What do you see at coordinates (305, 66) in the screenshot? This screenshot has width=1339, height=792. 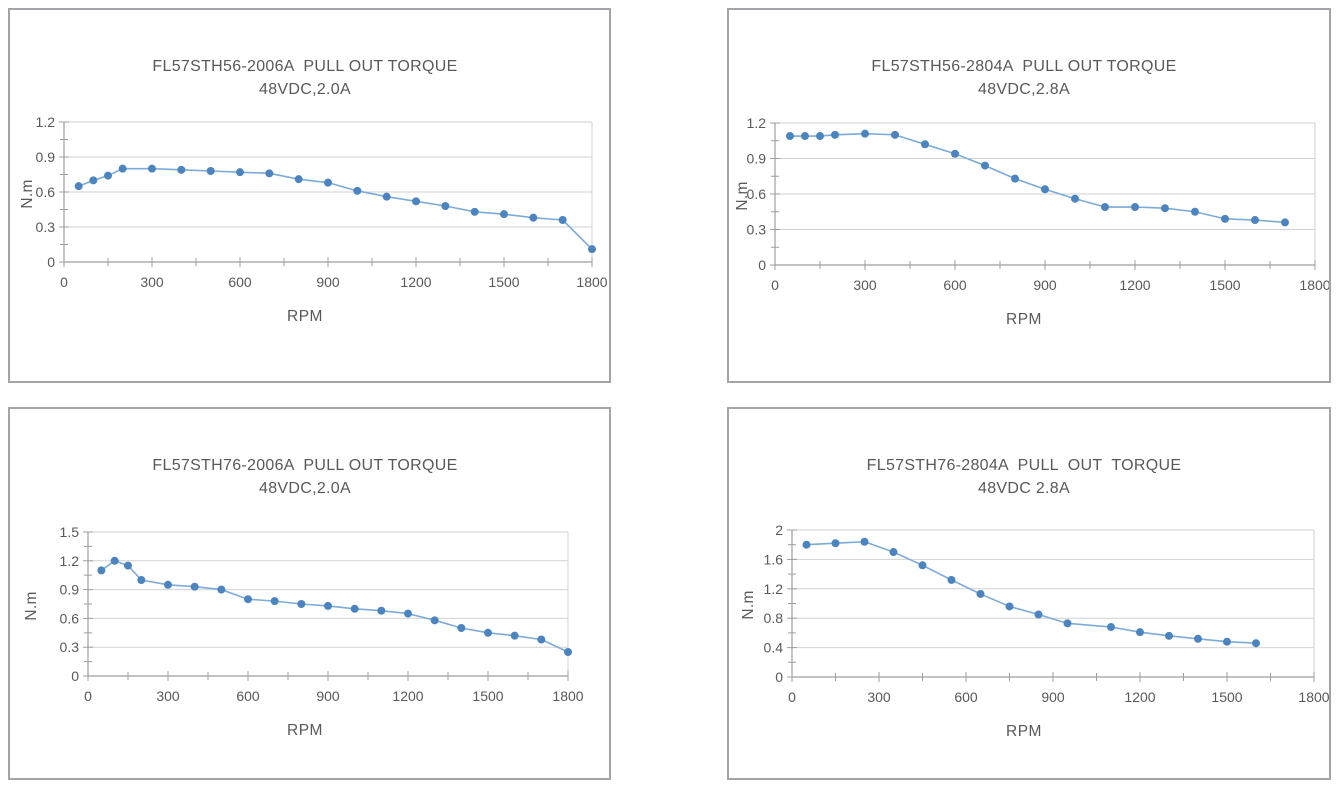 I see `chart-title: FL57STH56-2006A PULL OUT TORQUE` at bounding box center [305, 66].